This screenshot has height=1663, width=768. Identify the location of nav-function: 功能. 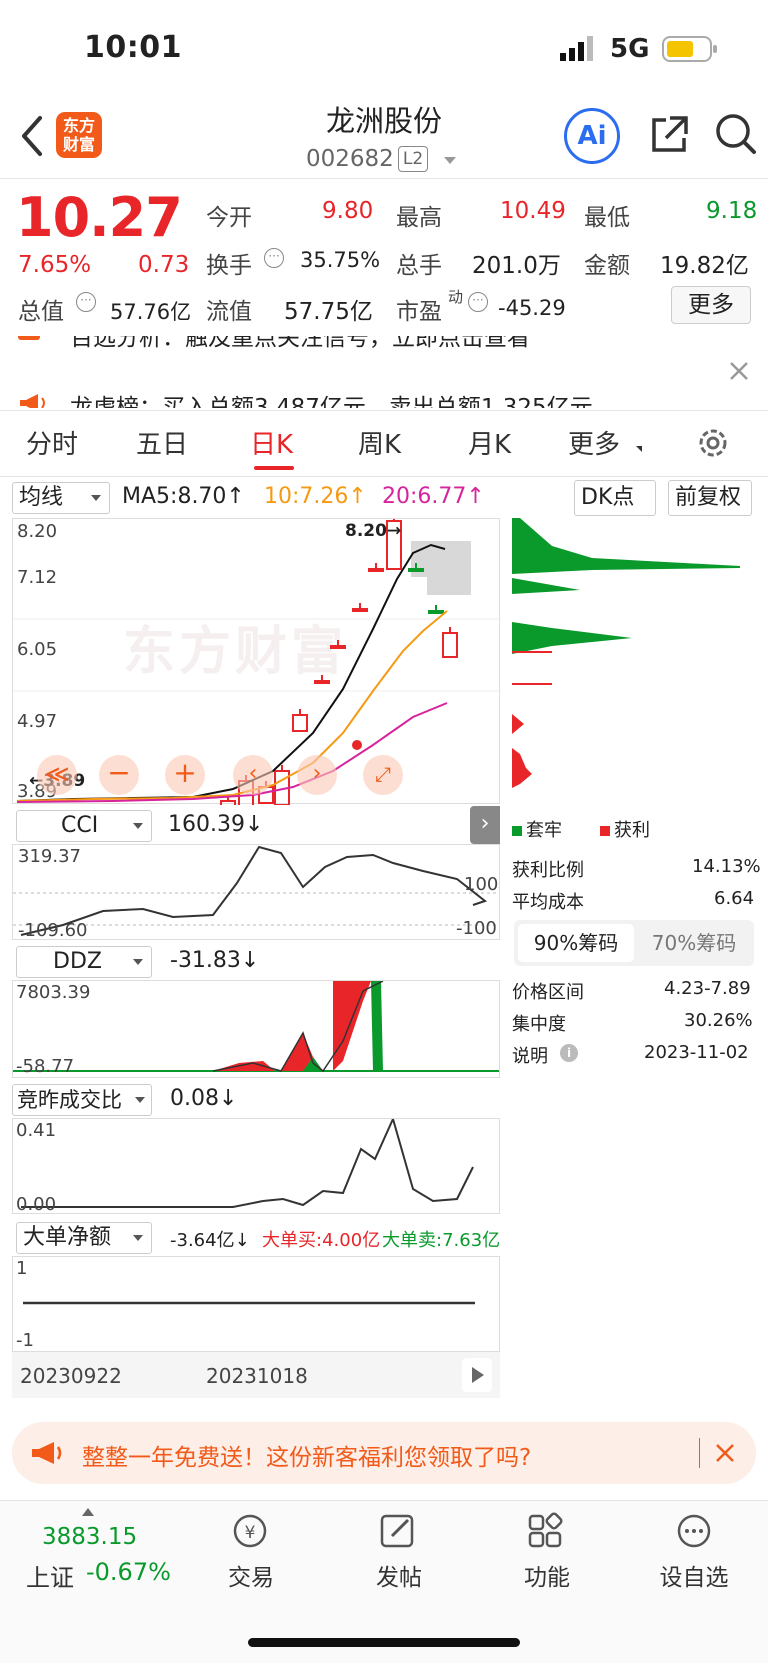
(547, 1578).